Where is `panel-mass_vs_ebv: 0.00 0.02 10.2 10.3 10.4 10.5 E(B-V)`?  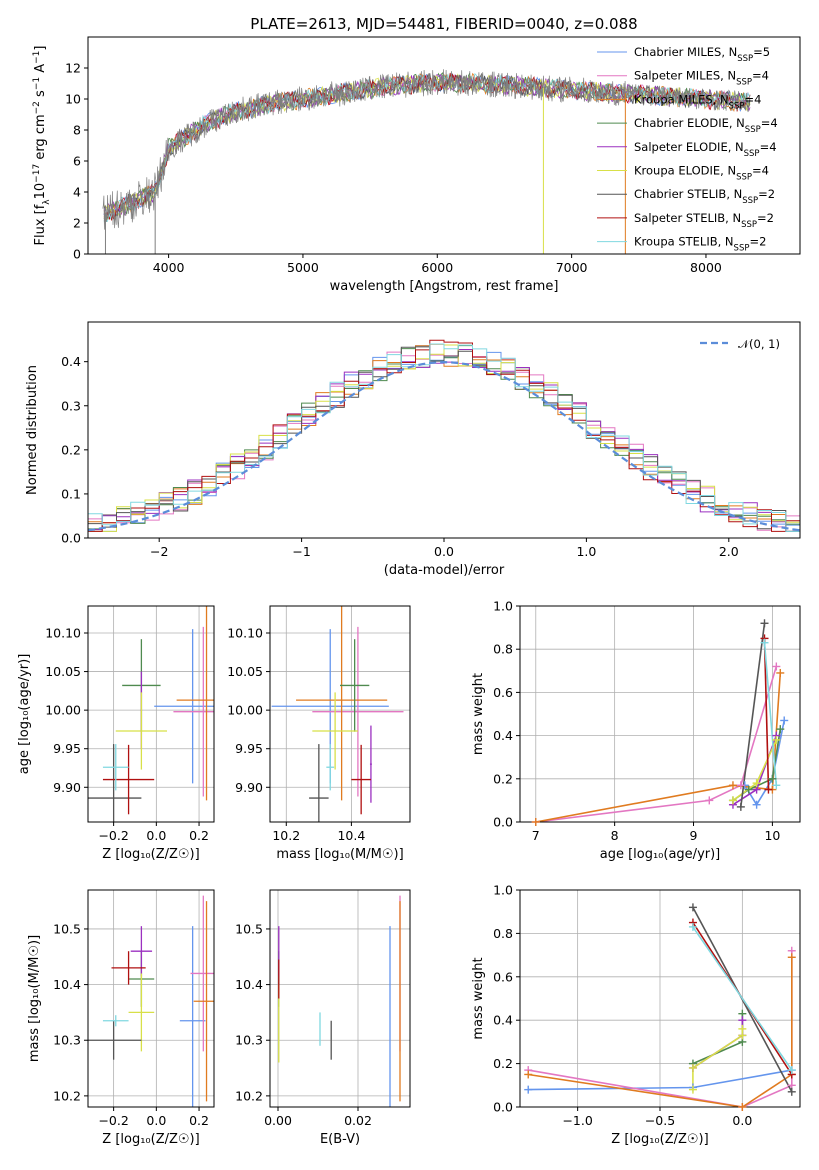
panel-mass_vs_ebv: 0.00 0.02 10.2 10.3 10.4 10.5 E(B-V) is located at coordinates (323, 1018).